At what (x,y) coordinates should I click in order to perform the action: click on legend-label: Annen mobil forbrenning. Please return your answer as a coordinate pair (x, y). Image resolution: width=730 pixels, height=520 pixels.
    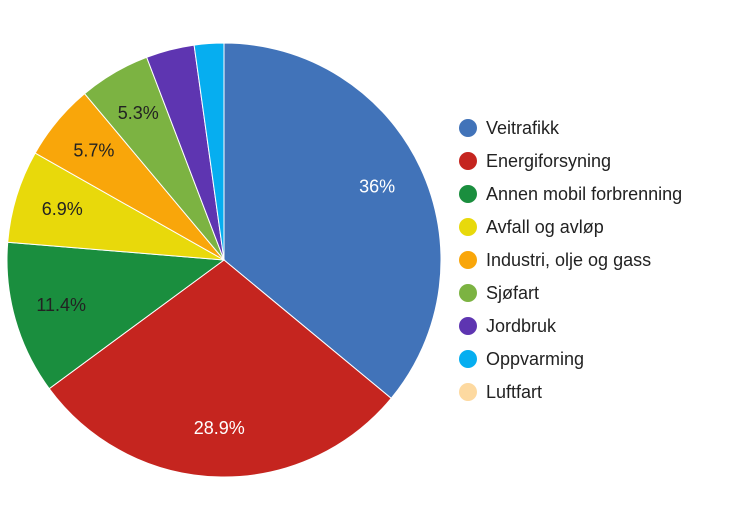
    Looking at the image, I should click on (584, 194).